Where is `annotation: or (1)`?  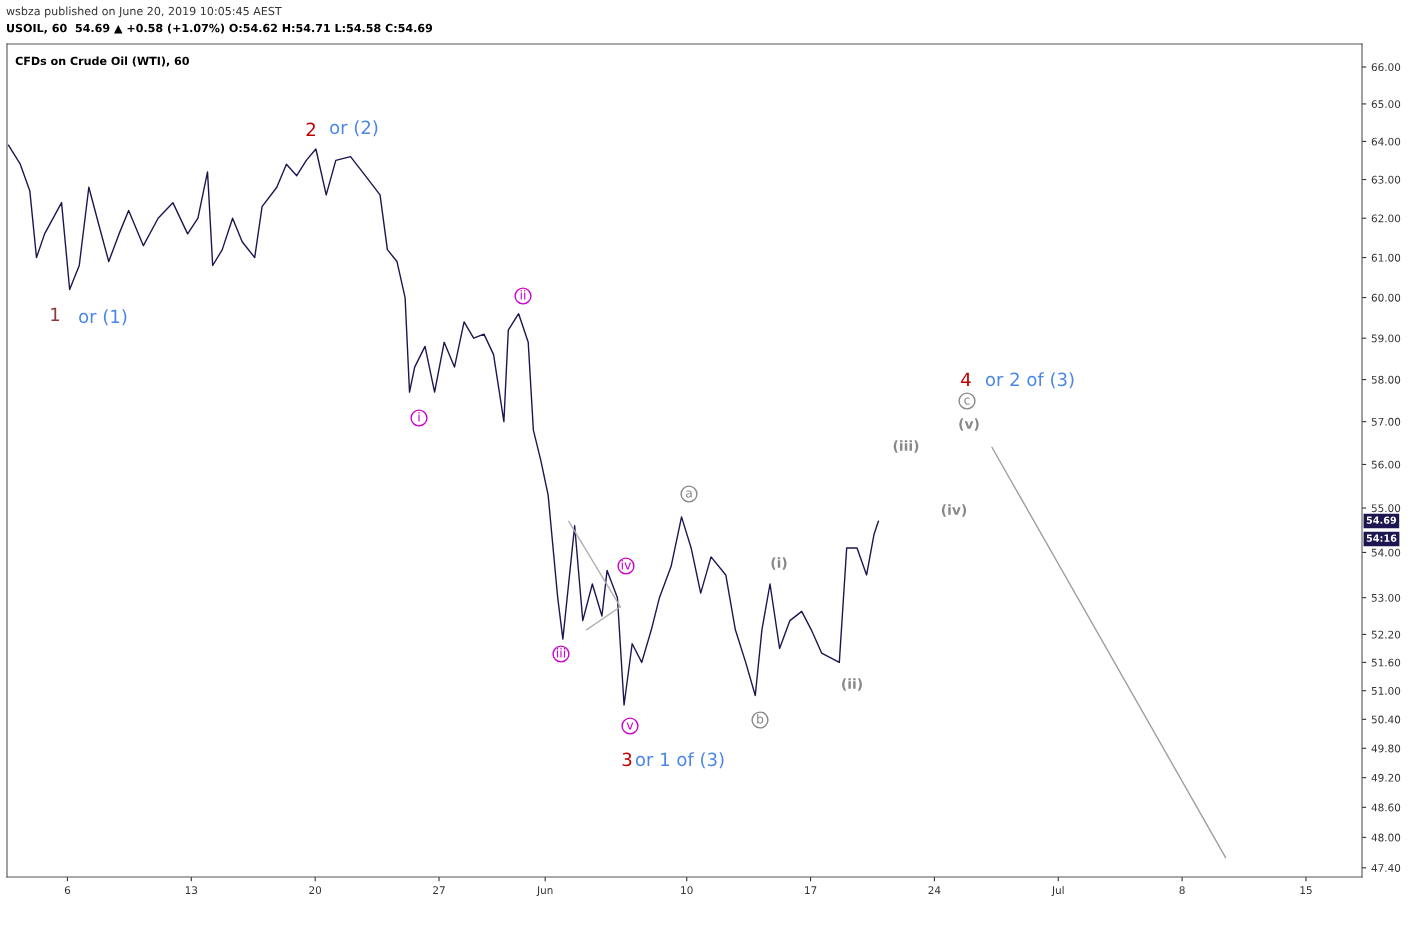 annotation: or (1) is located at coordinates (103, 317).